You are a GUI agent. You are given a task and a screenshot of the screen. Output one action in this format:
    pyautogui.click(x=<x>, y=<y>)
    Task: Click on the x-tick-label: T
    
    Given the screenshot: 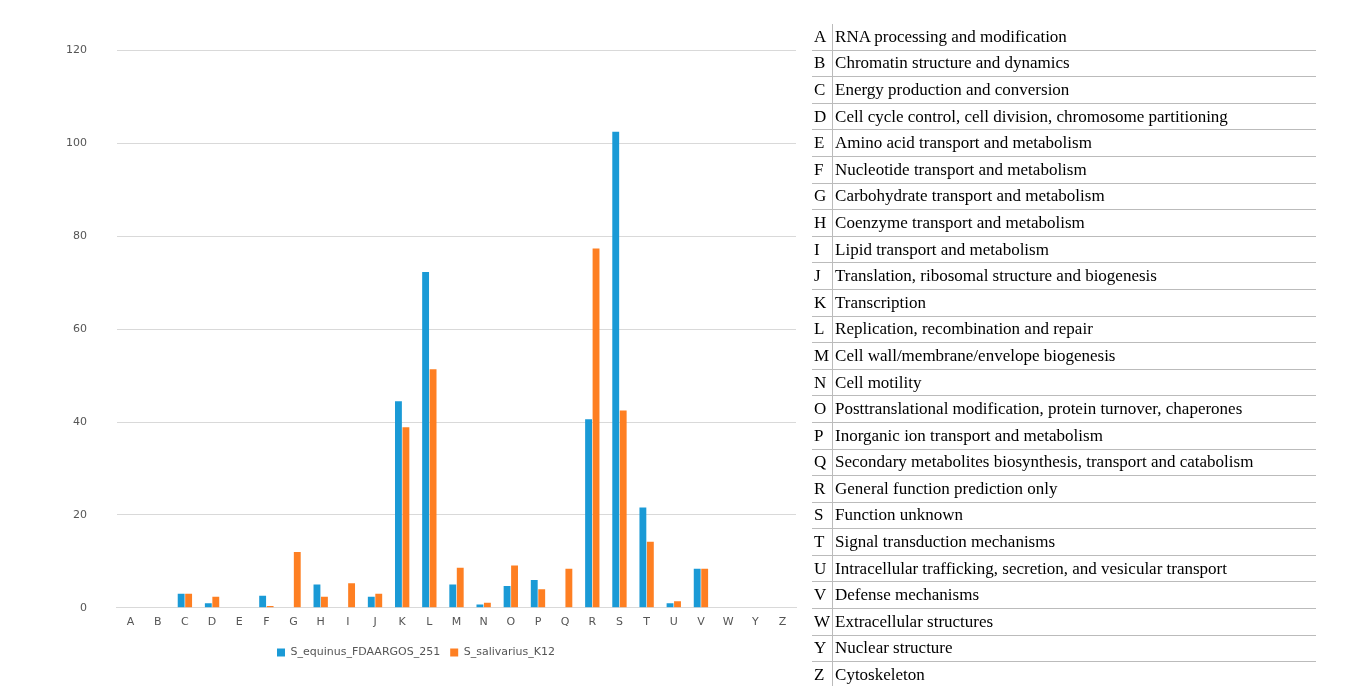 What is the action you would take?
    pyautogui.click(x=646, y=622)
    